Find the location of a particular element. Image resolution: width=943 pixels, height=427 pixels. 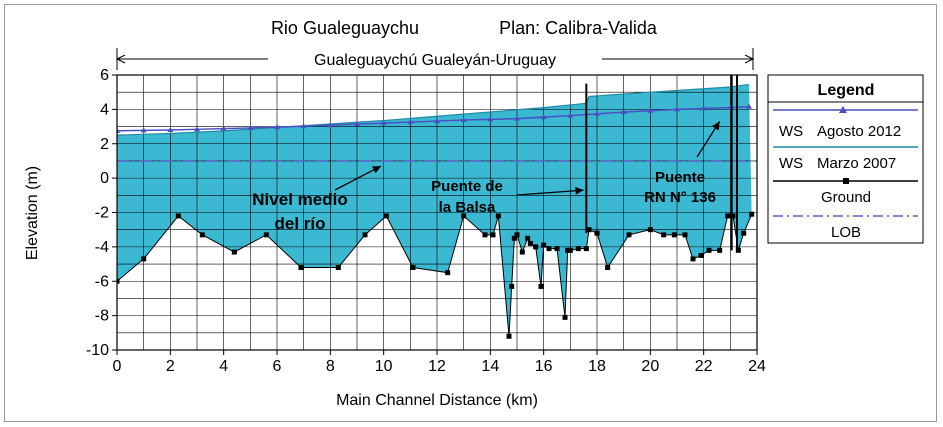

legend-label-ws-agosto: Agosto 2012 is located at coordinates (859, 131).